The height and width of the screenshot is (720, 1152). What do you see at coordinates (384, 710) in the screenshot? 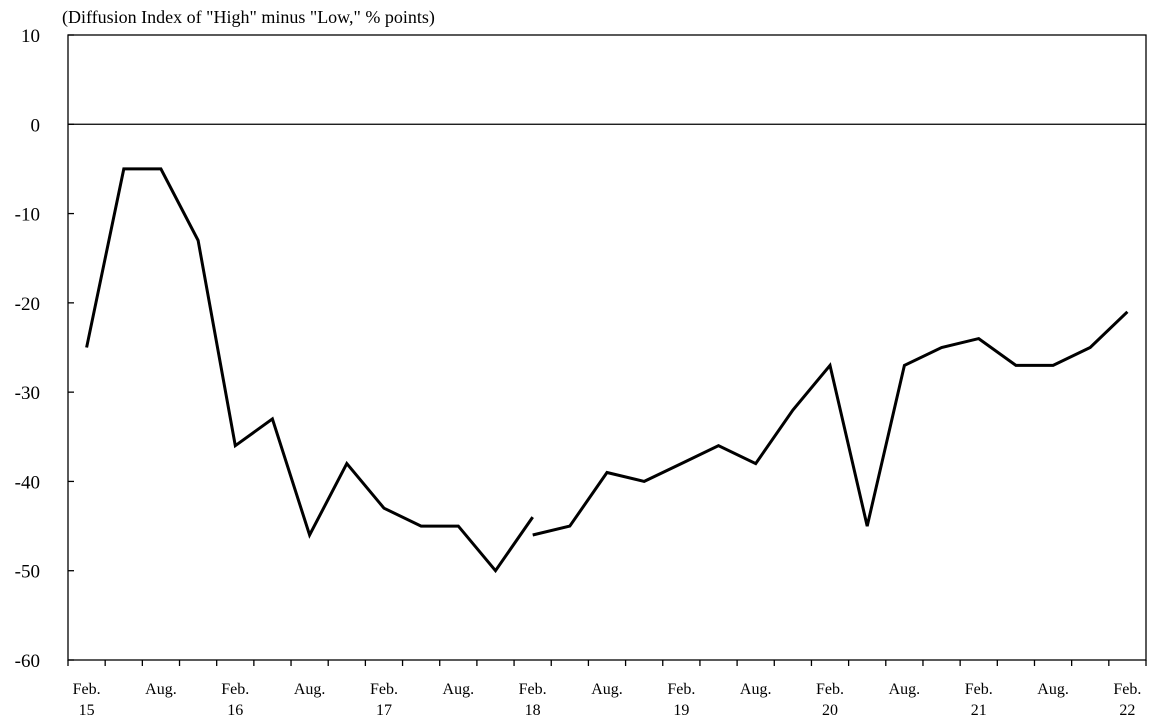
I see `x-tick-label-year: 17` at bounding box center [384, 710].